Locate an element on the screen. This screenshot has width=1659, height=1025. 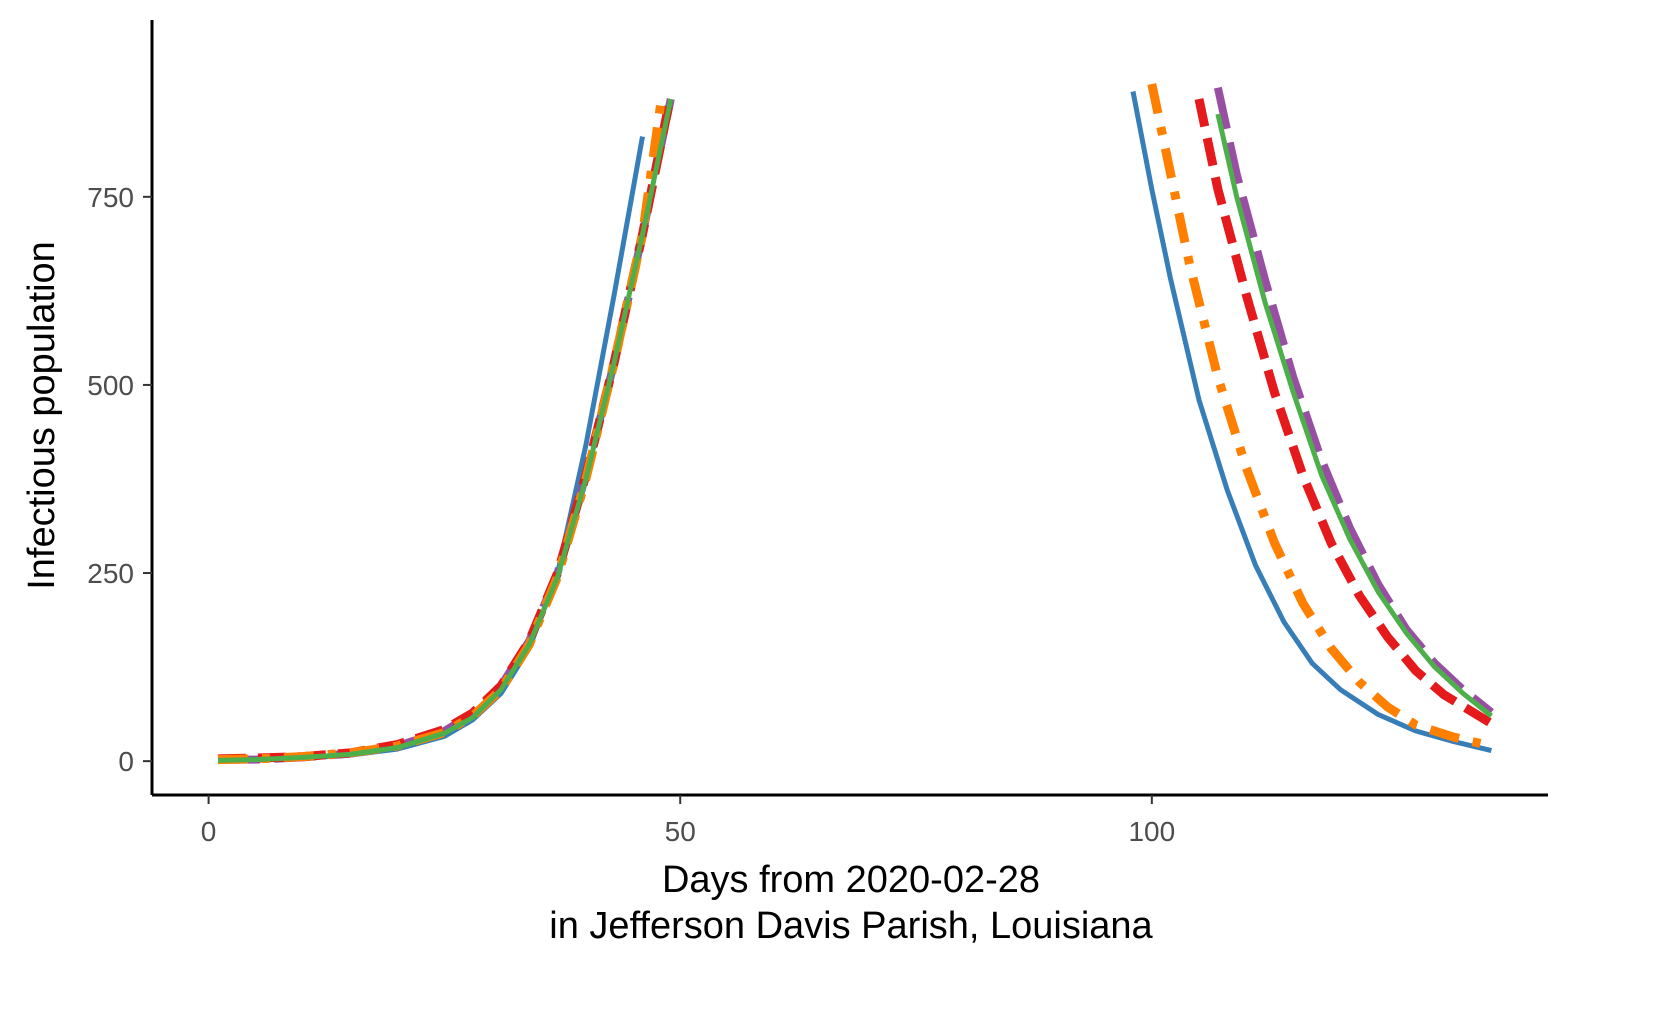
x-ticks: 0 50 100 is located at coordinates (688, 821).